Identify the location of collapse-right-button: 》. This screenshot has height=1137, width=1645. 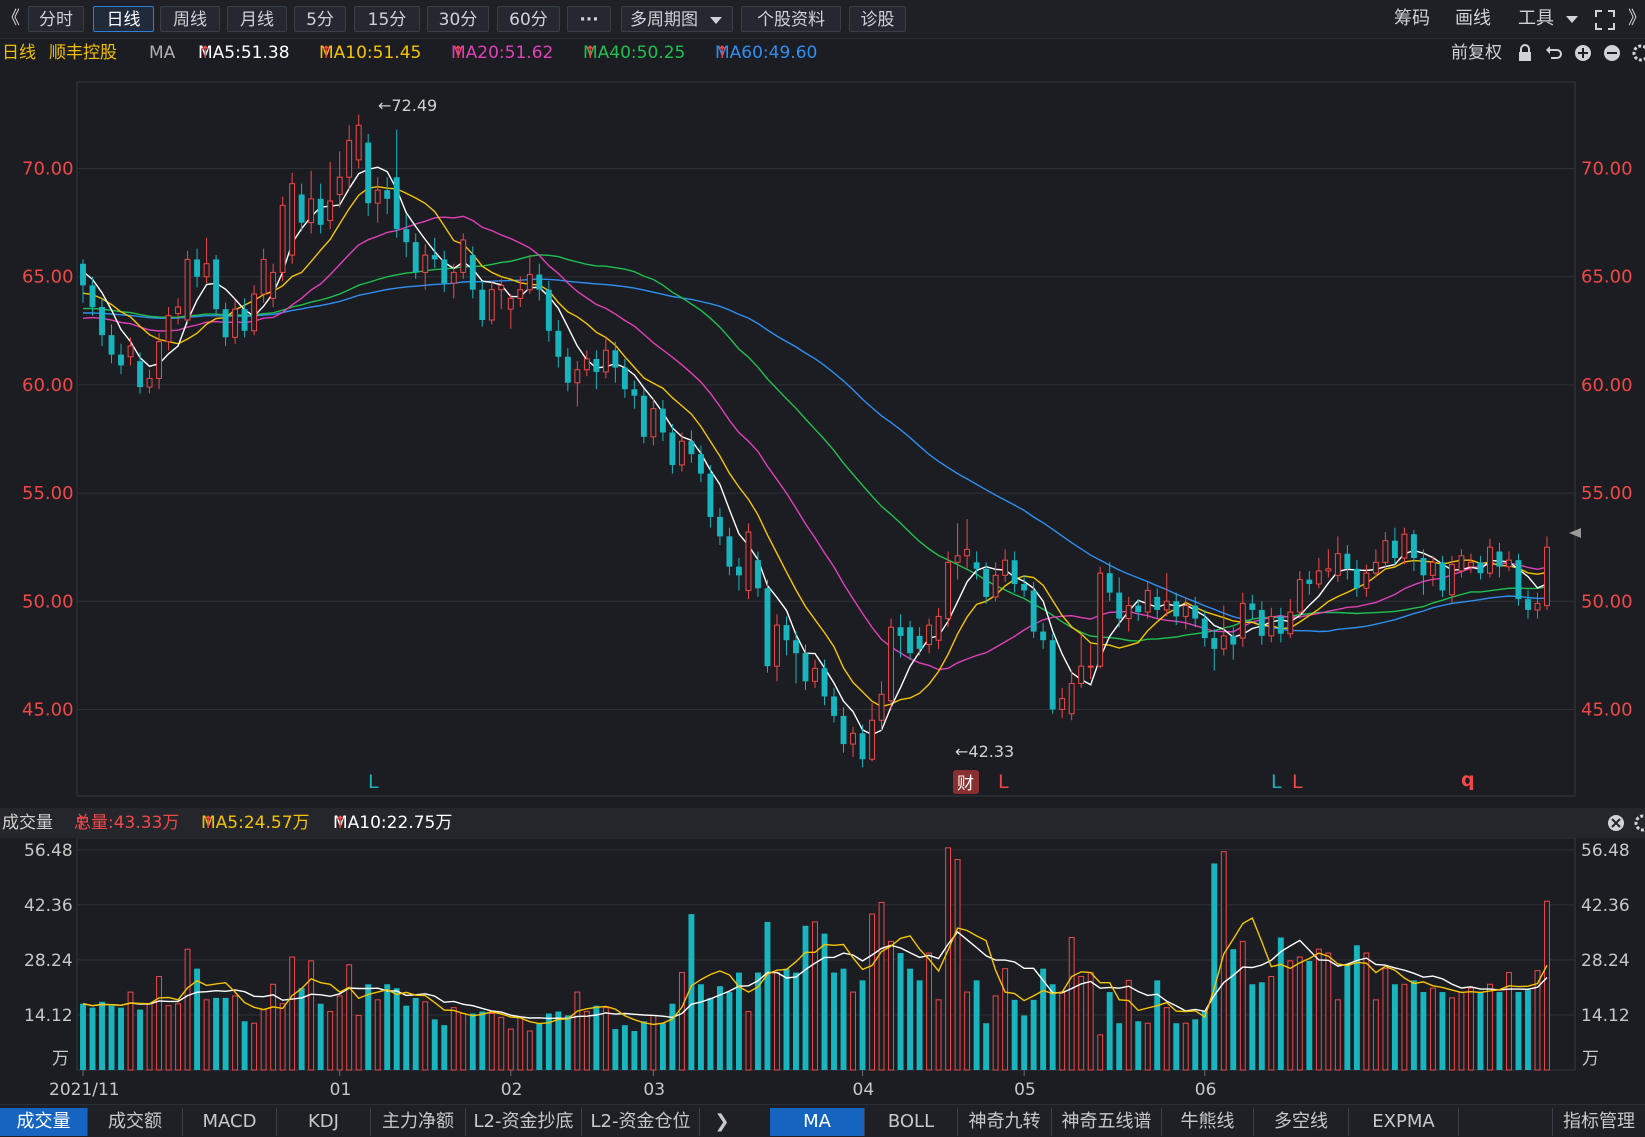
(1636, 18).